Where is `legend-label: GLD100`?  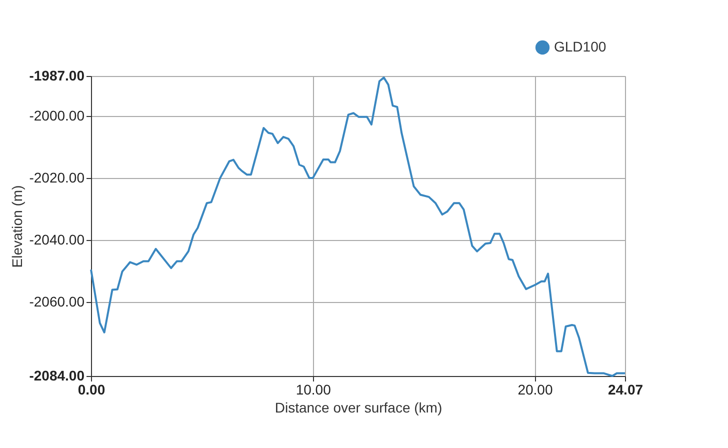 legend-label: GLD100 is located at coordinates (580, 46).